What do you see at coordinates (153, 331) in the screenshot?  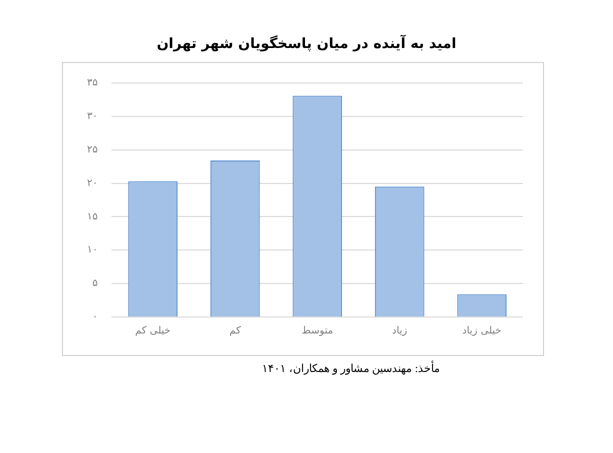 I see `x-tick-label: خیلی کم` at bounding box center [153, 331].